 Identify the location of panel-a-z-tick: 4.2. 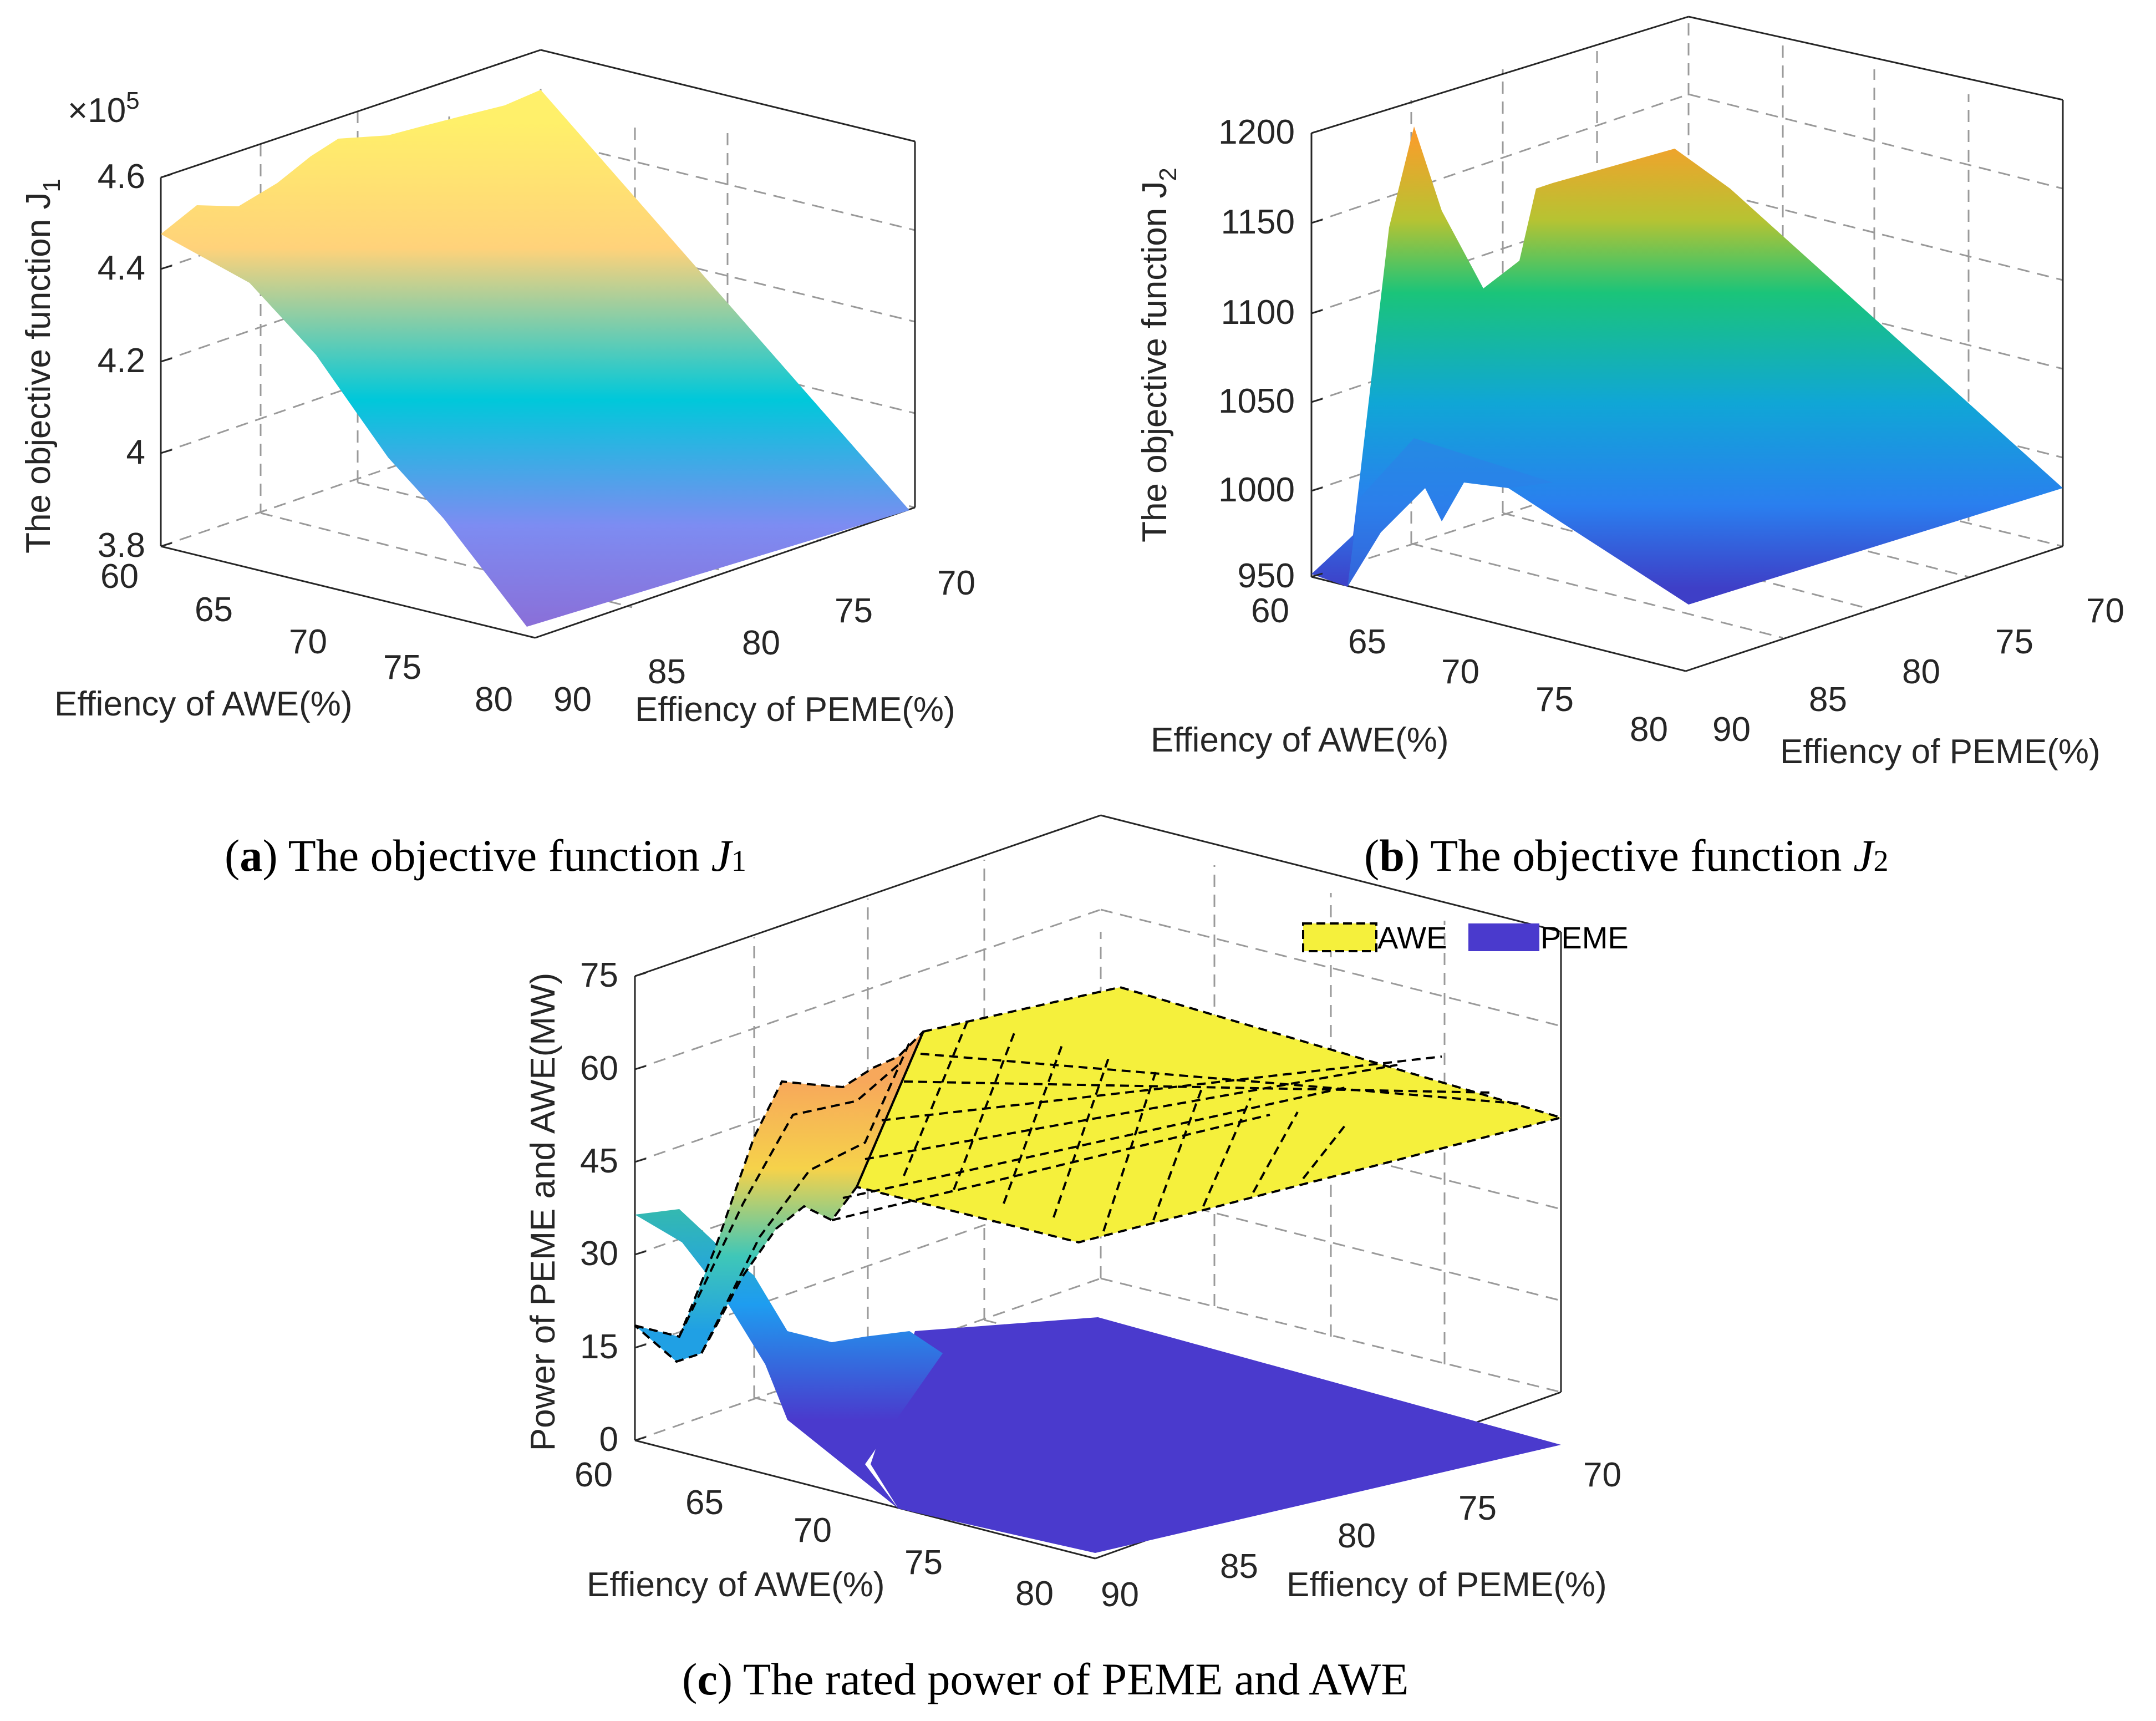
(121, 361).